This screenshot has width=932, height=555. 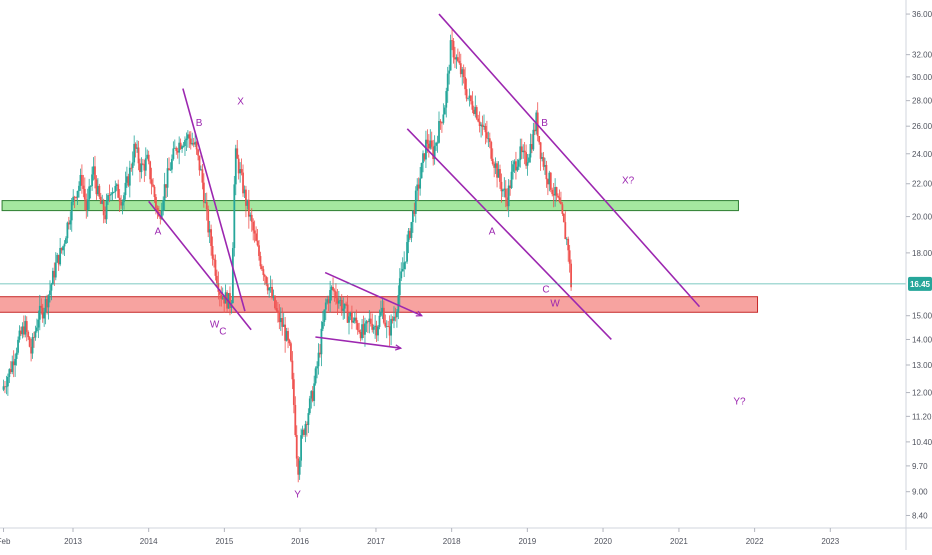 What do you see at coordinates (379, 304) in the screenshot?
I see `resistance-zone-red` at bounding box center [379, 304].